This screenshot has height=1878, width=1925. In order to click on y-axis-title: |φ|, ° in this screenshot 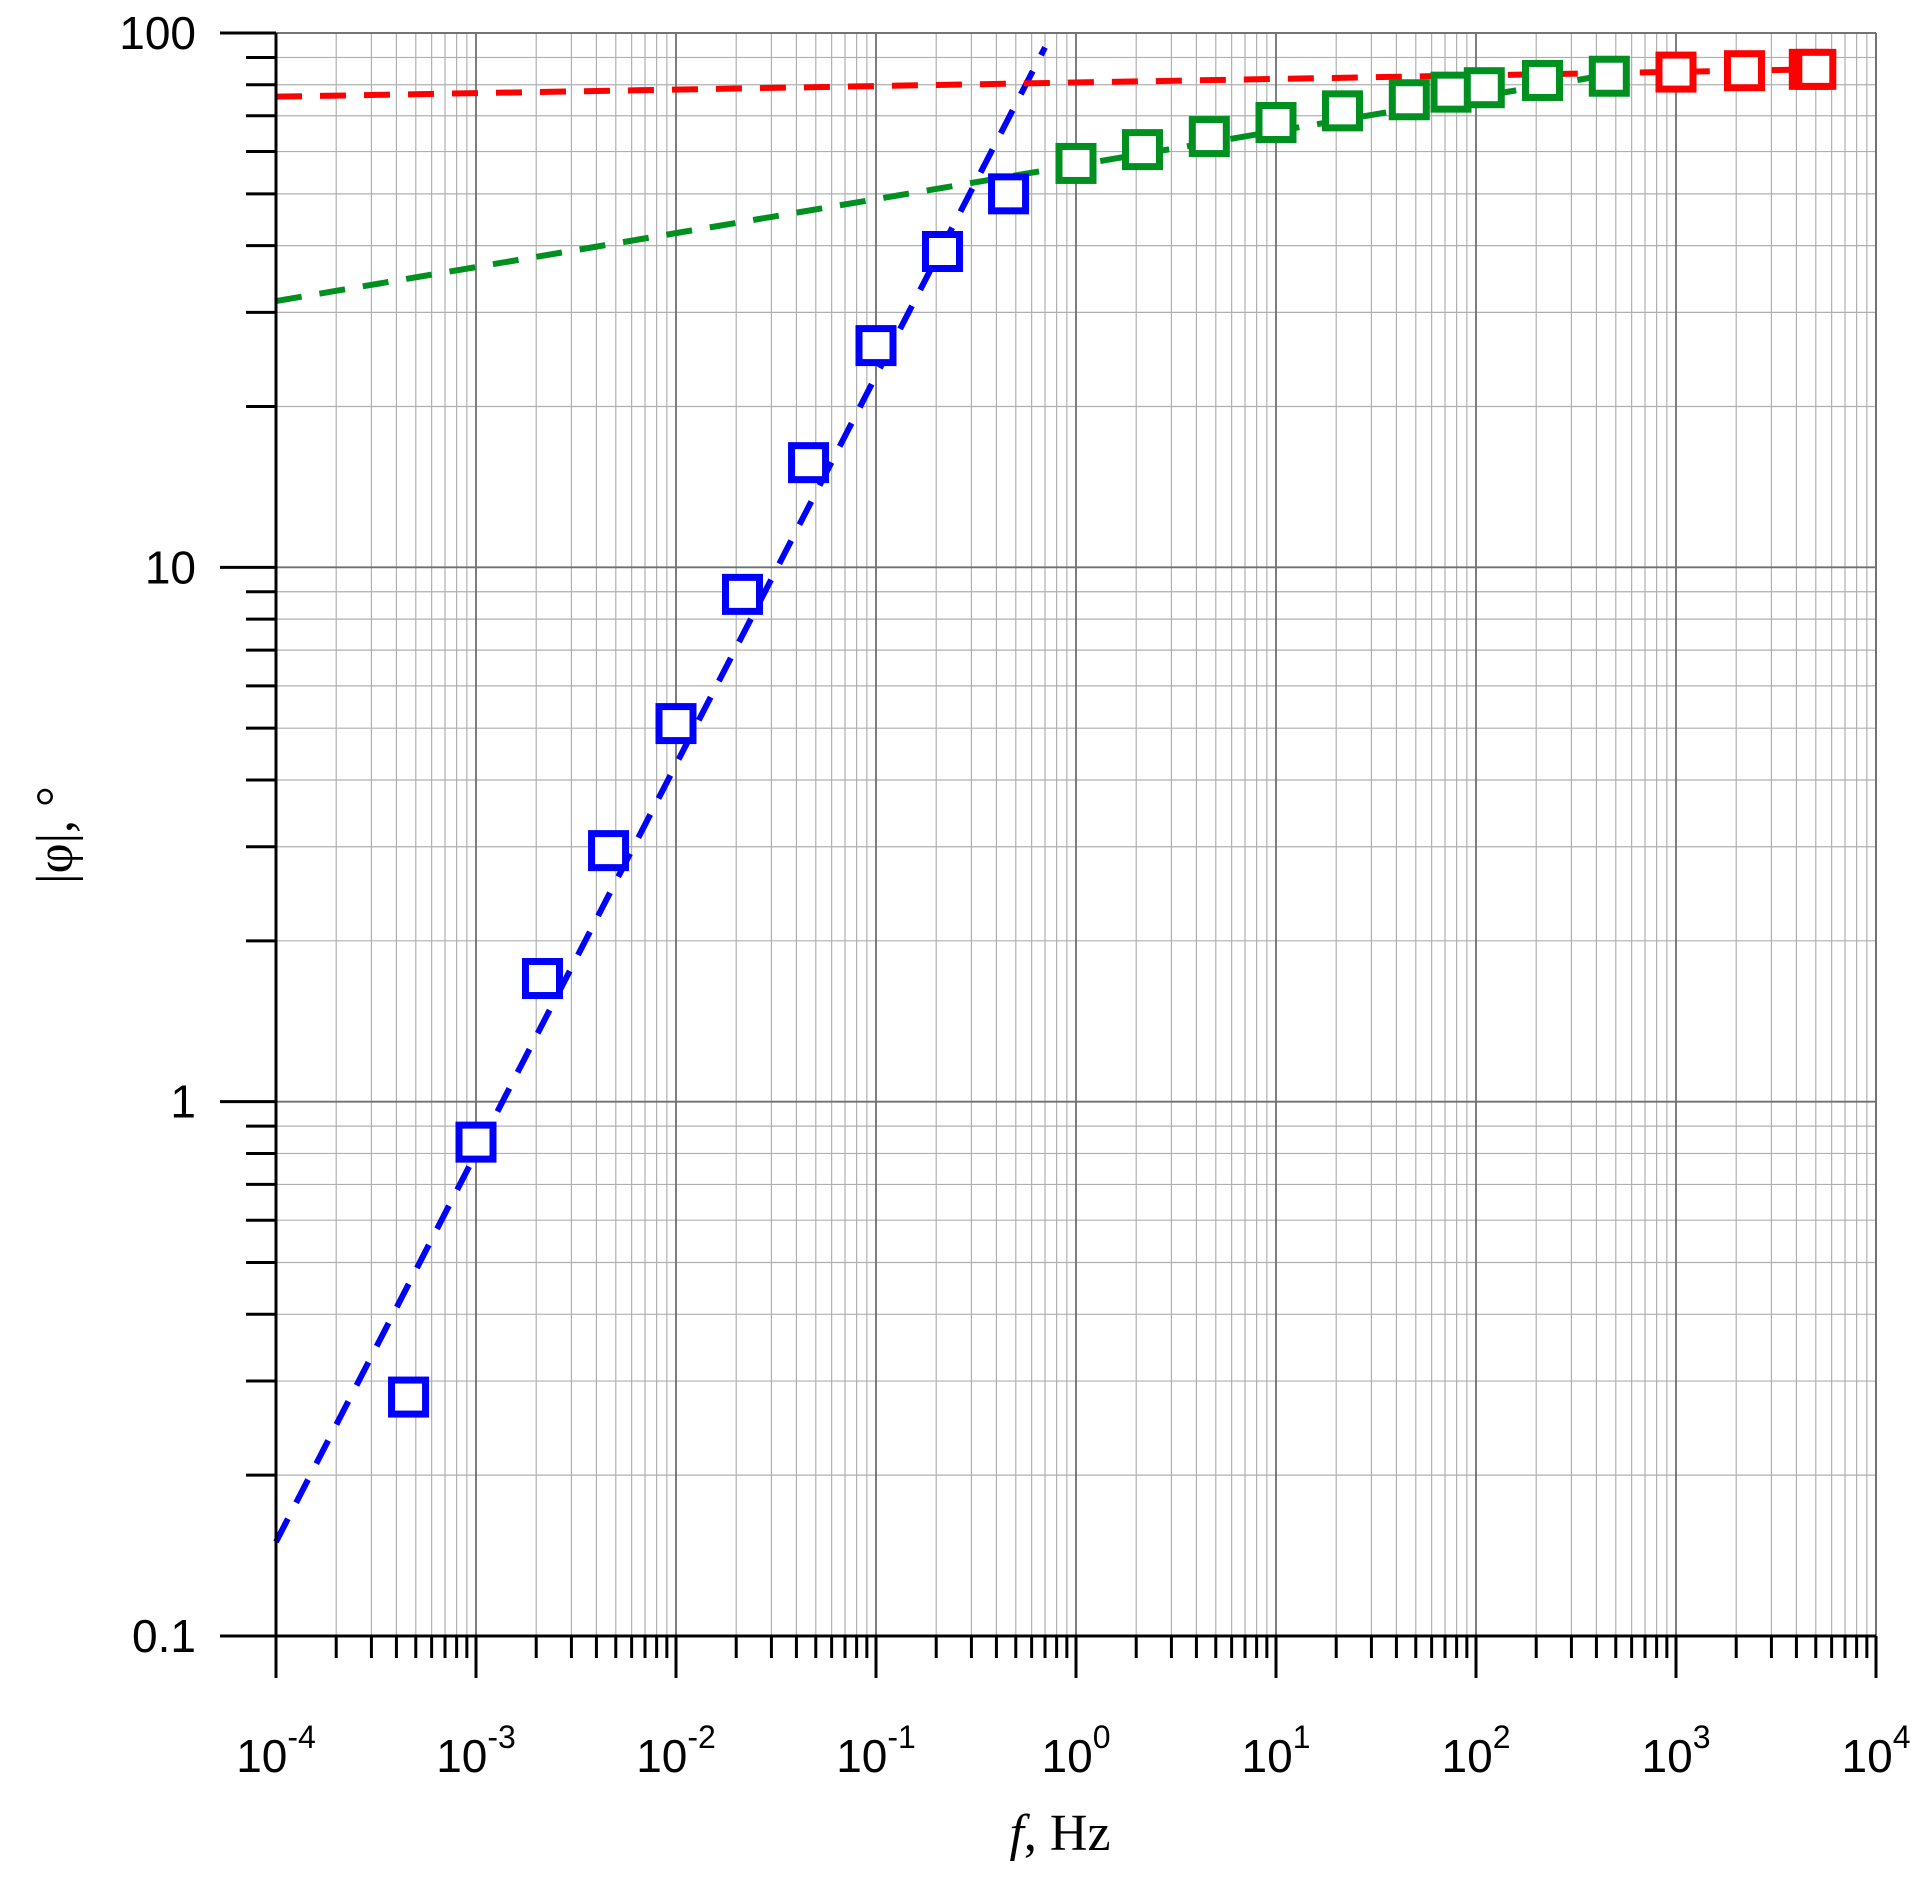, I will do `click(55, 835)`.